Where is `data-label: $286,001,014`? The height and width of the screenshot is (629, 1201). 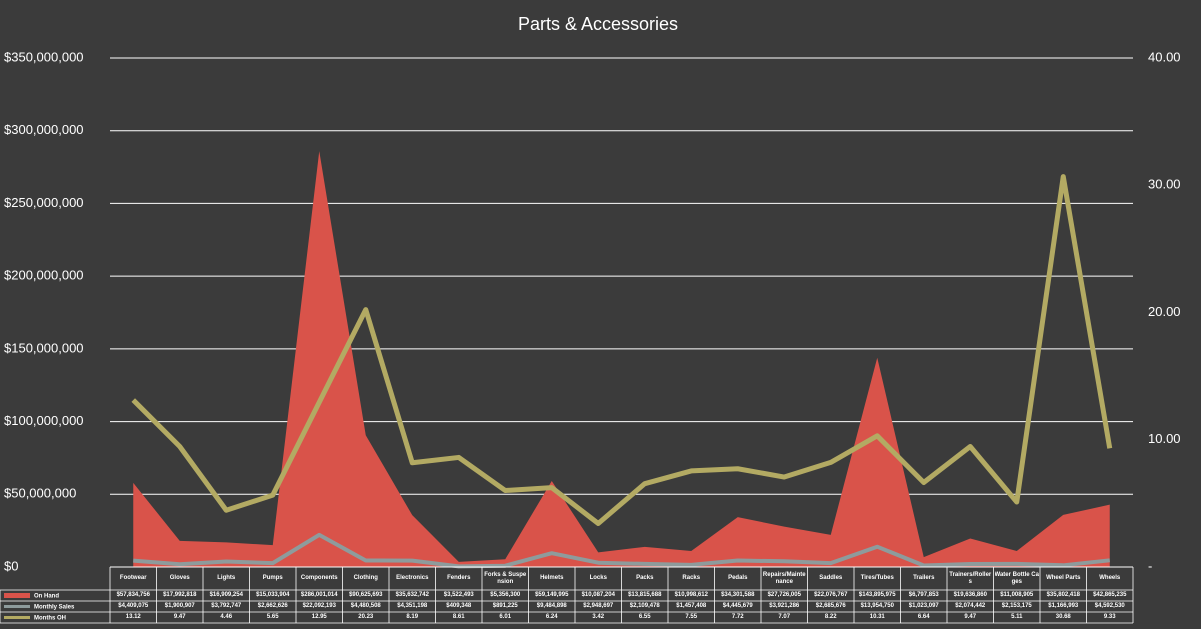
data-label: $286,001,014 is located at coordinates (319, 595).